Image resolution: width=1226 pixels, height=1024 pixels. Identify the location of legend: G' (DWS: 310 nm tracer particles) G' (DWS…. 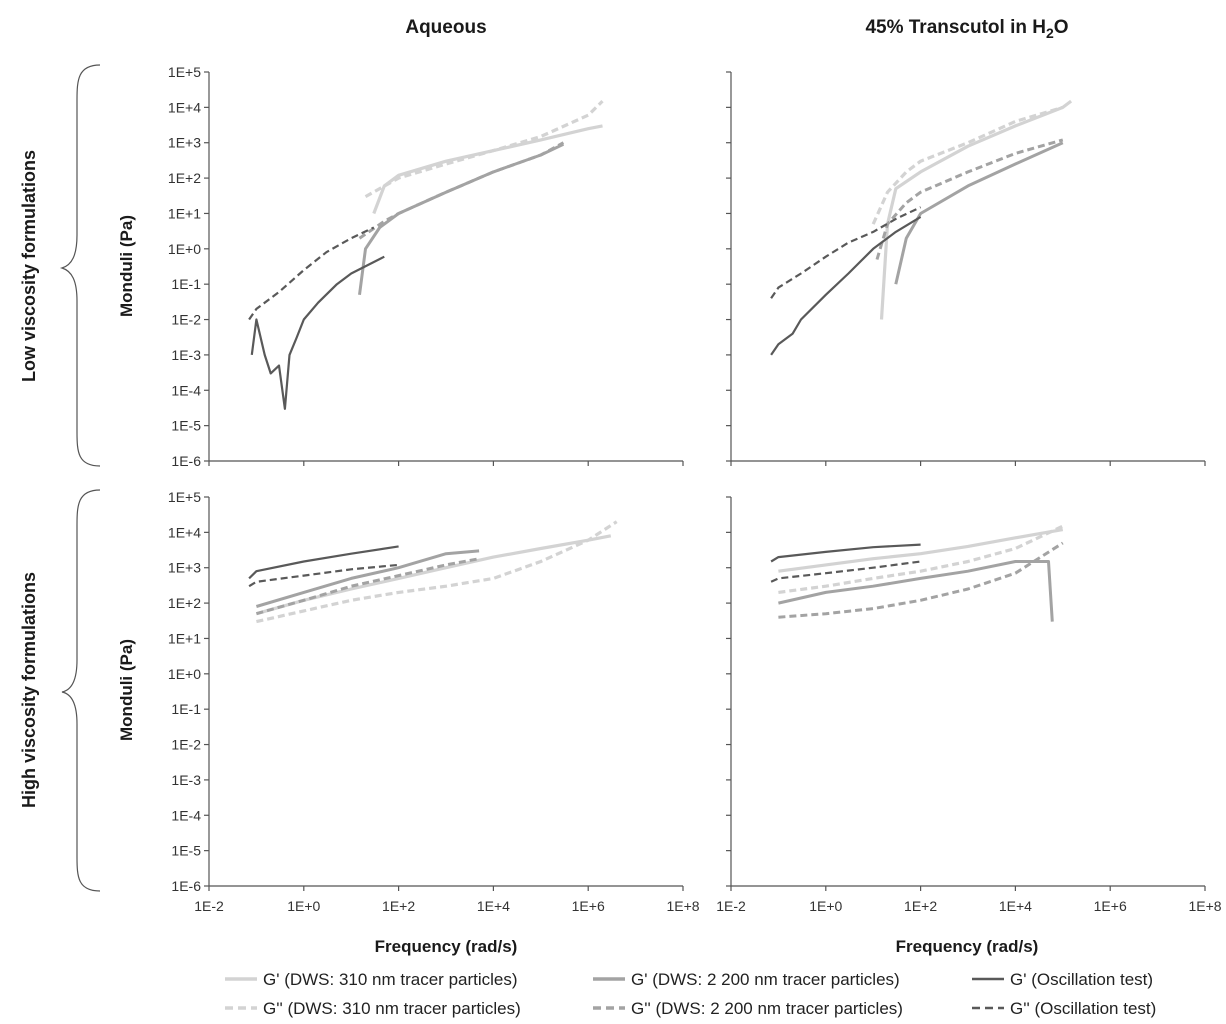
(690, 994).